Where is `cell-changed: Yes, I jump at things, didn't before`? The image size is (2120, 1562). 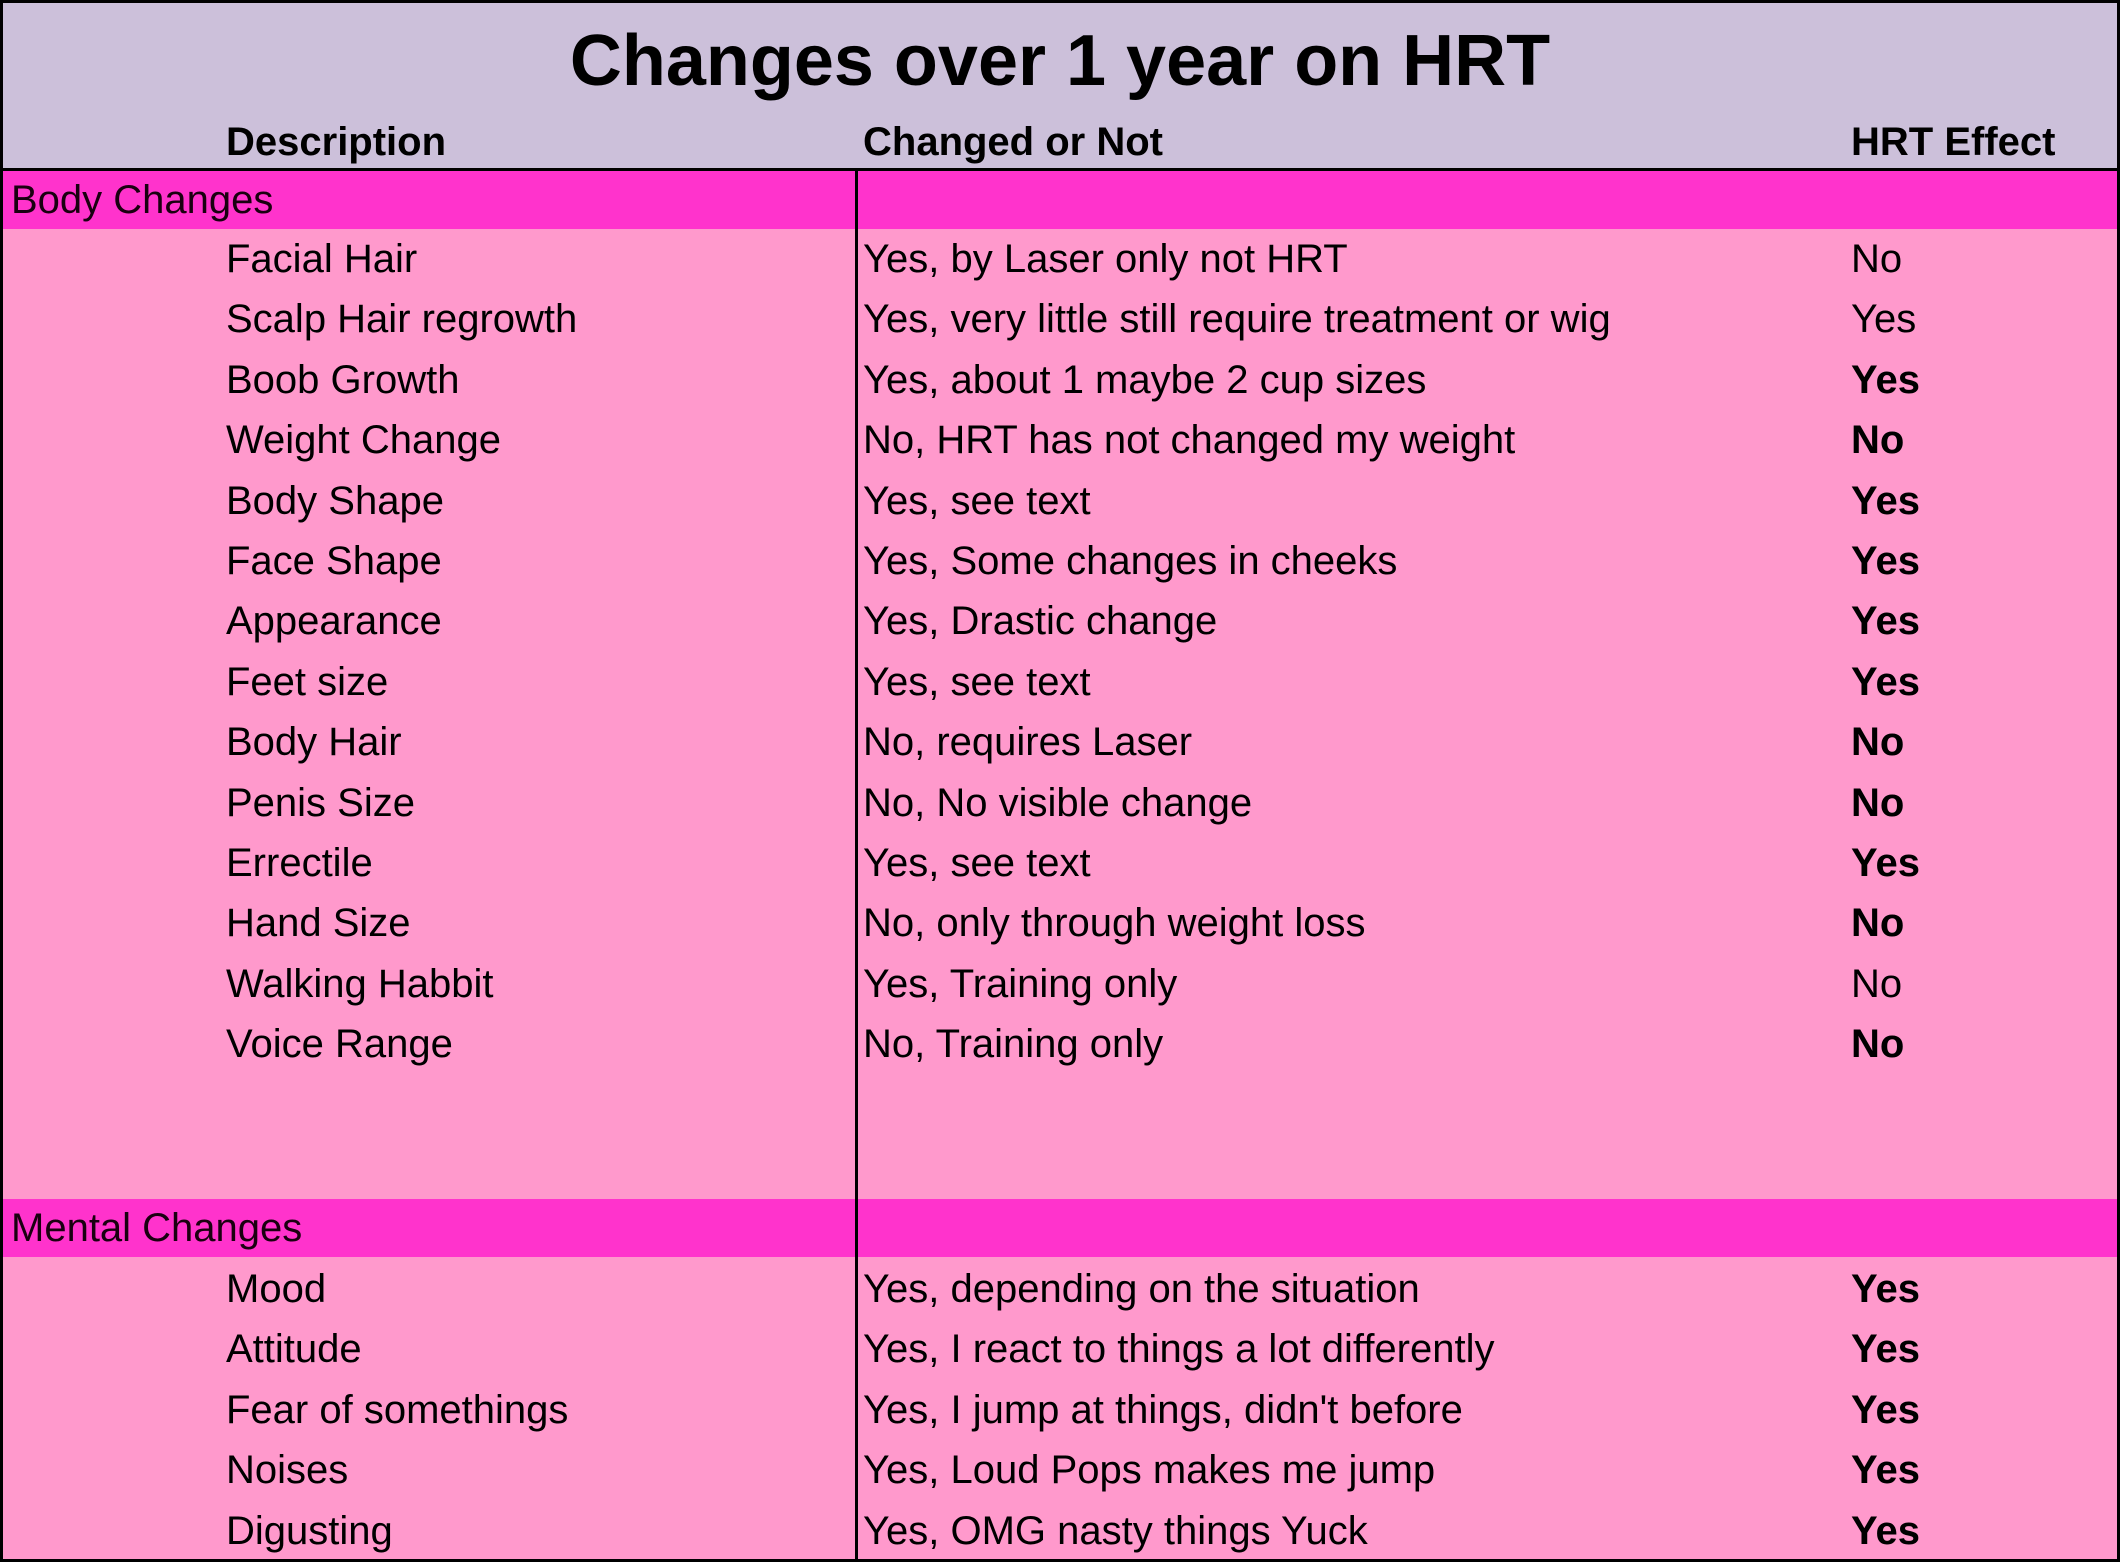 cell-changed: Yes, I jump at things, didn't before is located at coordinates (1163, 1409).